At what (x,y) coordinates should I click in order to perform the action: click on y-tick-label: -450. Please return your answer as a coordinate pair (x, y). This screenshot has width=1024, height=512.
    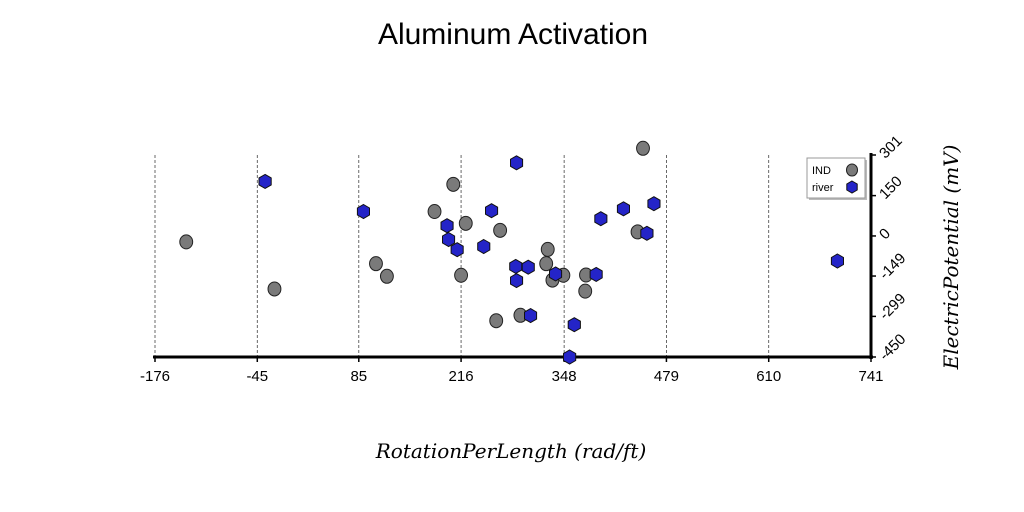
    Looking at the image, I should click on (892, 347).